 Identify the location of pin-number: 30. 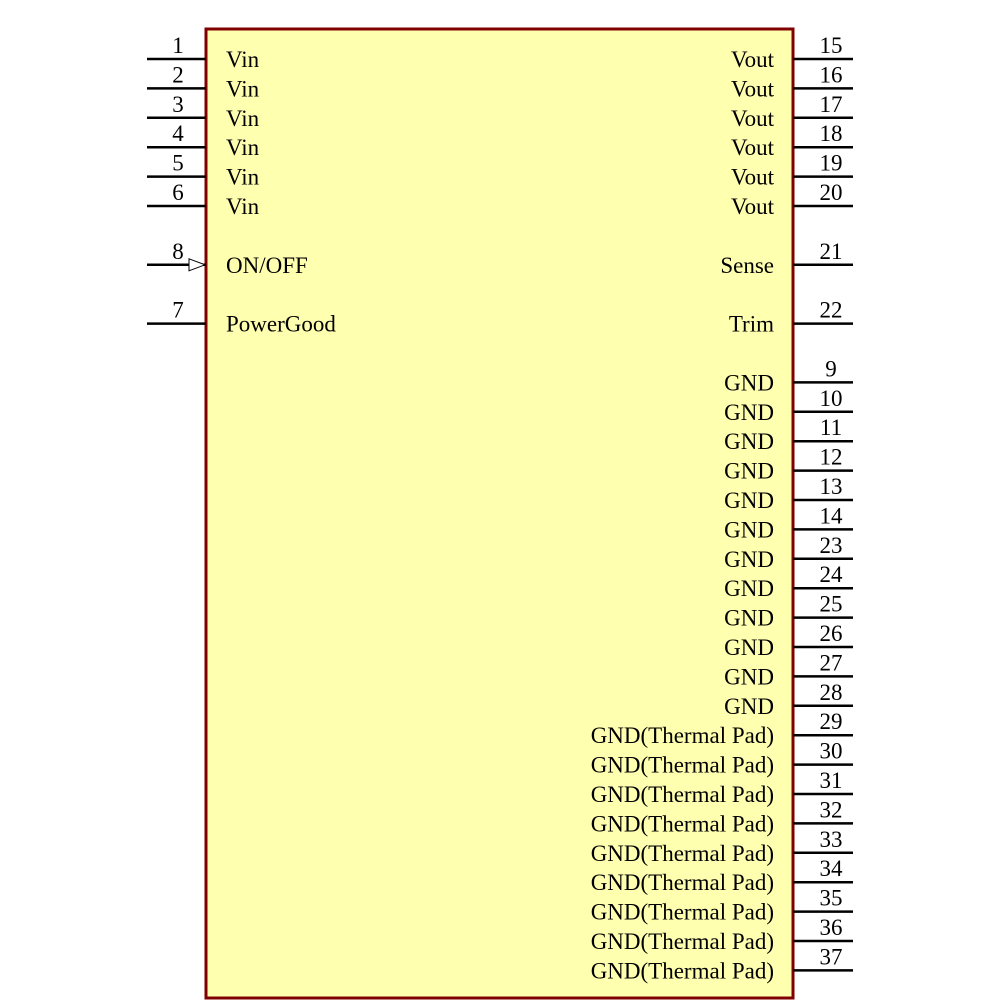
(831, 751).